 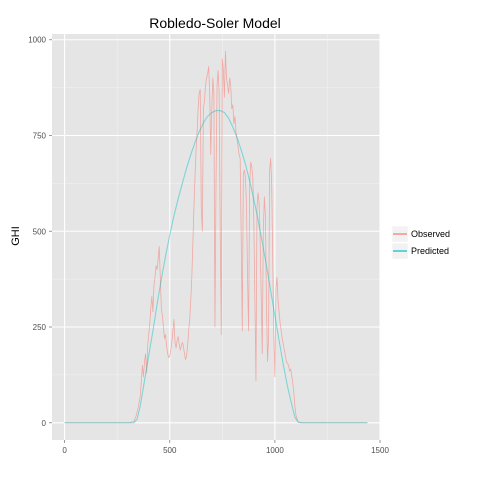 What do you see at coordinates (64, 450) in the screenshot?
I see `x-tick-label: 0` at bounding box center [64, 450].